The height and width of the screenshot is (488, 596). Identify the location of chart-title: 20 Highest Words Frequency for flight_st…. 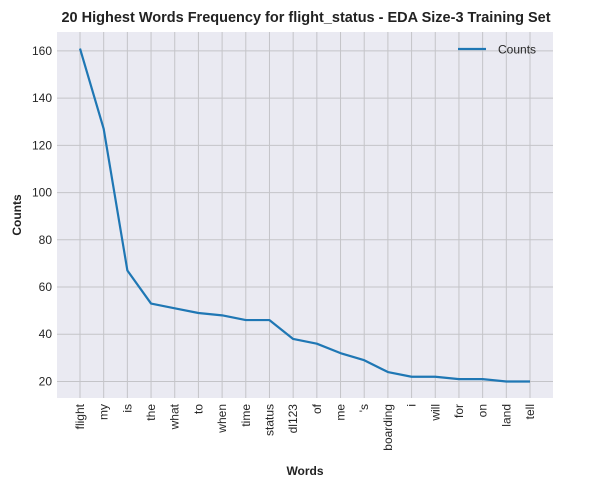
(305, 18).